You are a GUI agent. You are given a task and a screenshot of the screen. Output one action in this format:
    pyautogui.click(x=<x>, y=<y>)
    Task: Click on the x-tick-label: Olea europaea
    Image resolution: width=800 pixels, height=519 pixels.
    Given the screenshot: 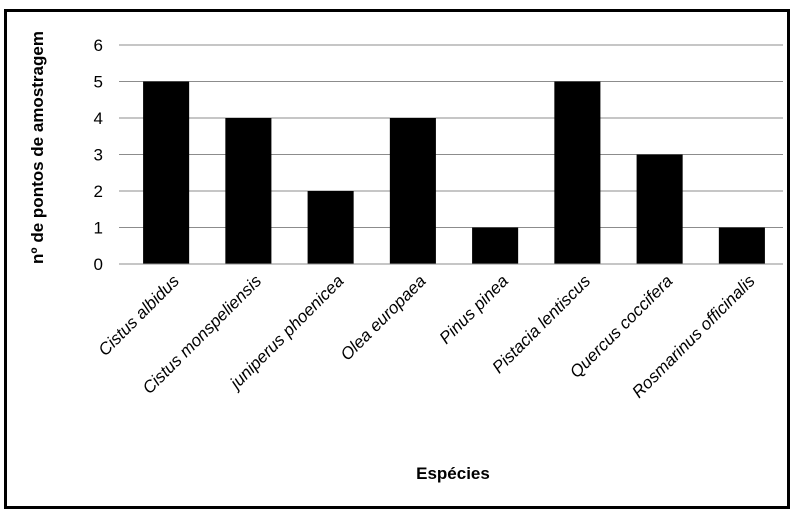 What is the action you would take?
    pyautogui.click(x=383, y=317)
    